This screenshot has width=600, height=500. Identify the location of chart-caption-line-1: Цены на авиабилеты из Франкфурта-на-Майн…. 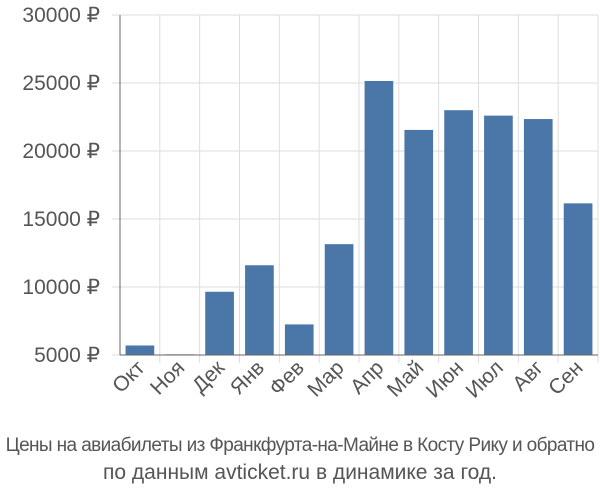
(300, 445).